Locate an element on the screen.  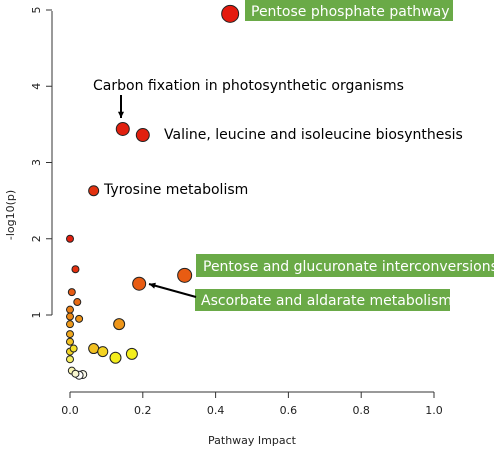
x-tick-label: 0.2 is located at coordinates (143, 410).